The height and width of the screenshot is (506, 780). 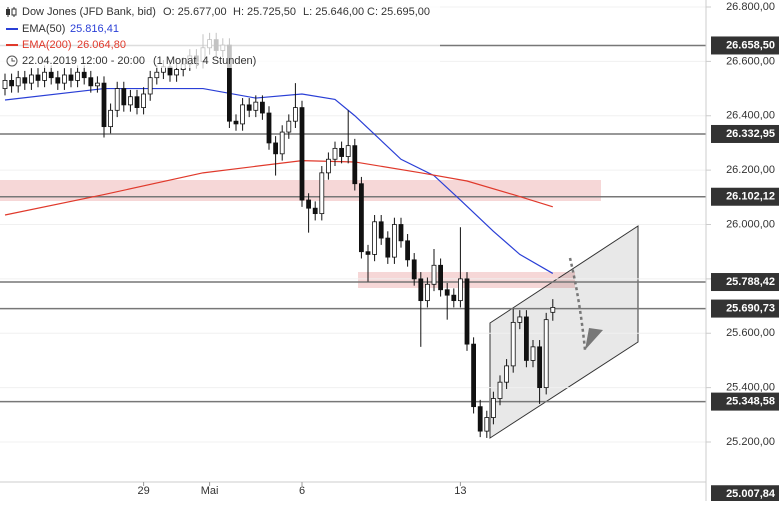 I want to click on clock-hands, so click(x=13, y=60).